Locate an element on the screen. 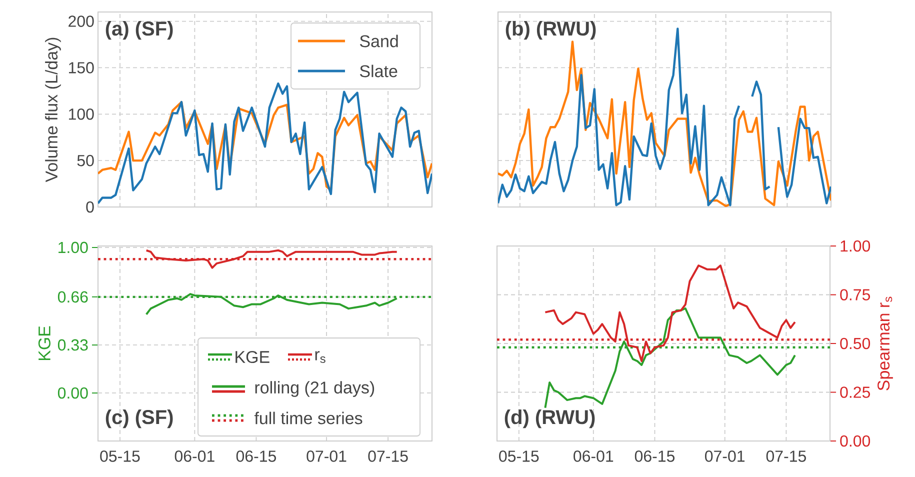 The height and width of the screenshot is (477, 915). y-tick-label: 0 is located at coordinates (90, 207).